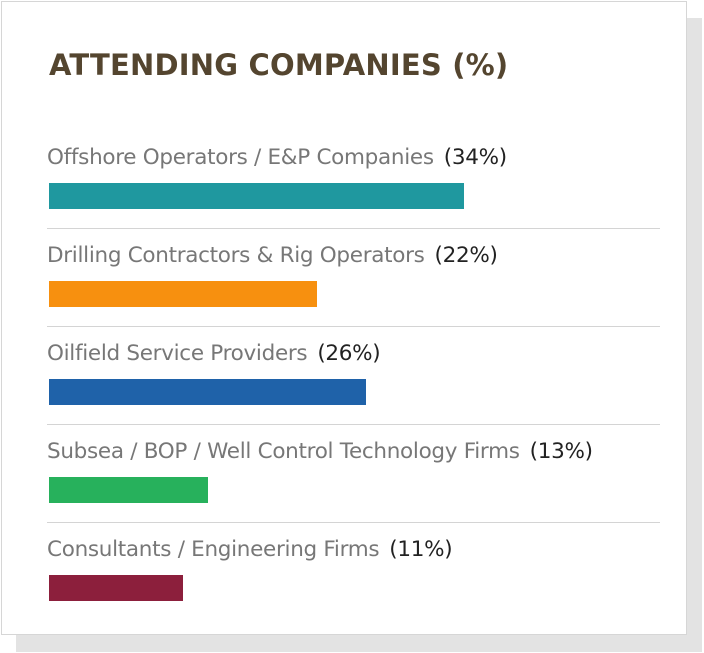  Describe the element at coordinates (349, 353) in the screenshot. I see `value-label: (26%)` at that location.